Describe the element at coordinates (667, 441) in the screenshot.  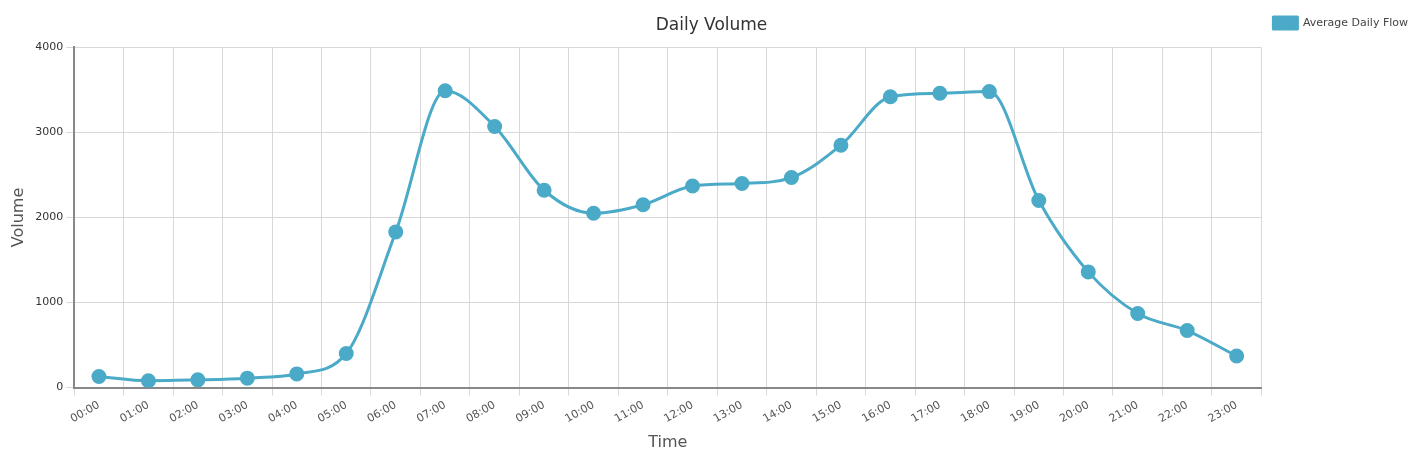
I see `x-axis-title: Time` at that location.